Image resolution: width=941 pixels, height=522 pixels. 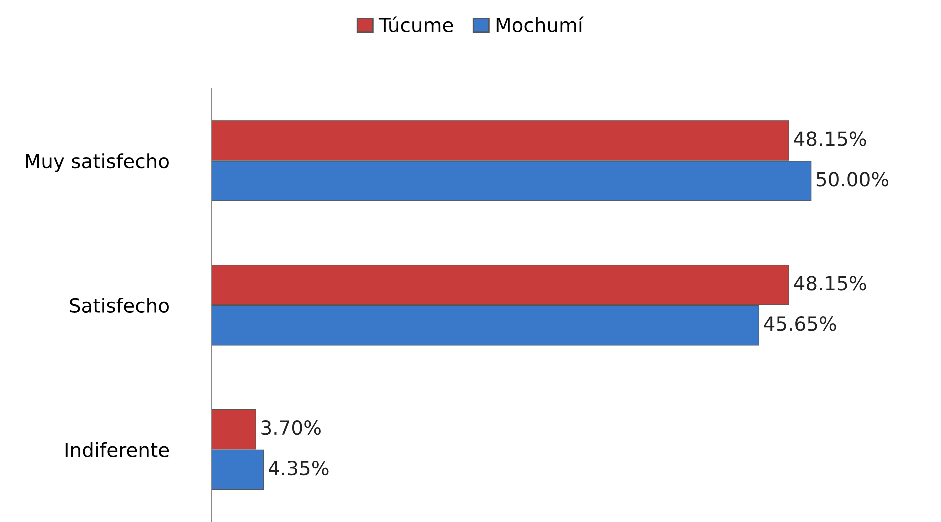 What do you see at coordinates (416, 24) in the screenshot?
I see `legend-label: Túcume` at bounding box center [416, 24].